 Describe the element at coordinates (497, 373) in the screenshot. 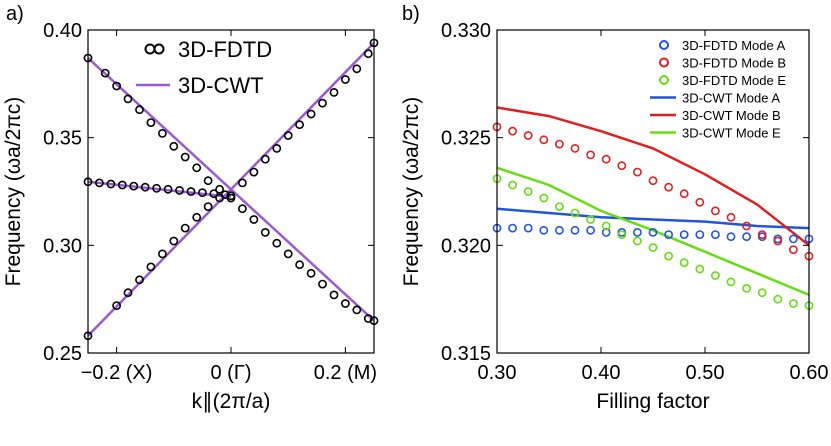

I see `chart-1-x-tick-label: 0.30` at that location.